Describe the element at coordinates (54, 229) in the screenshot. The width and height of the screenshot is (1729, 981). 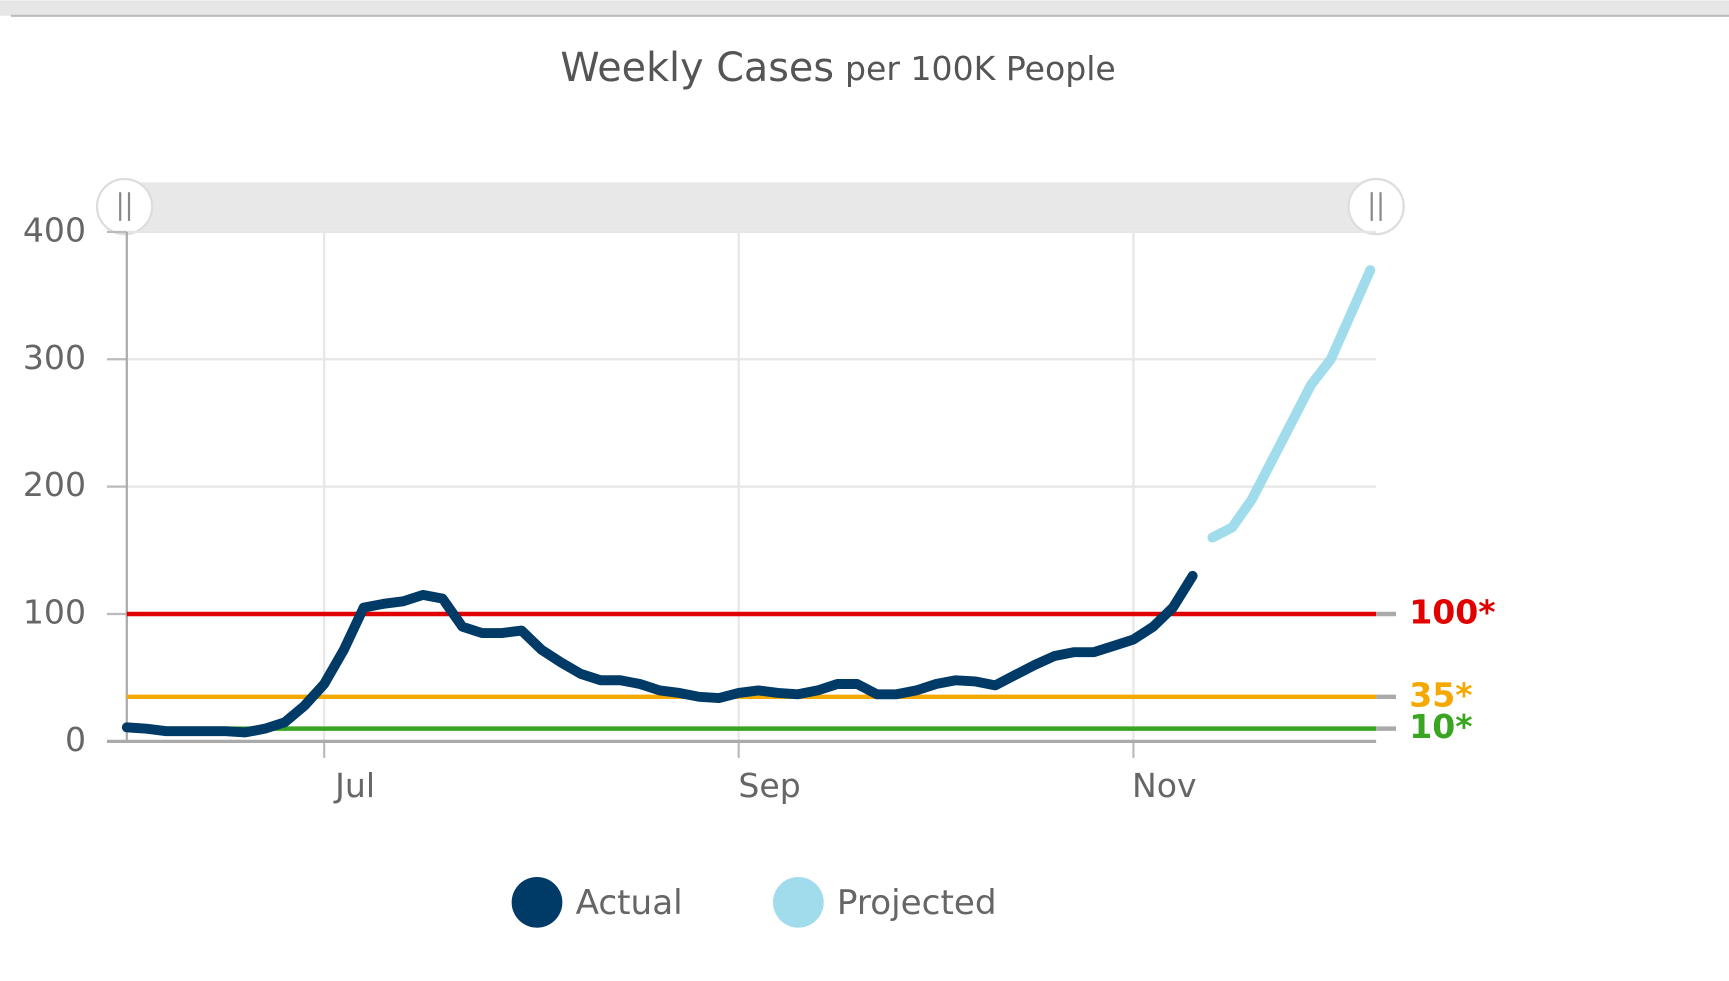
I see `y-tick-label: 400` at that location.